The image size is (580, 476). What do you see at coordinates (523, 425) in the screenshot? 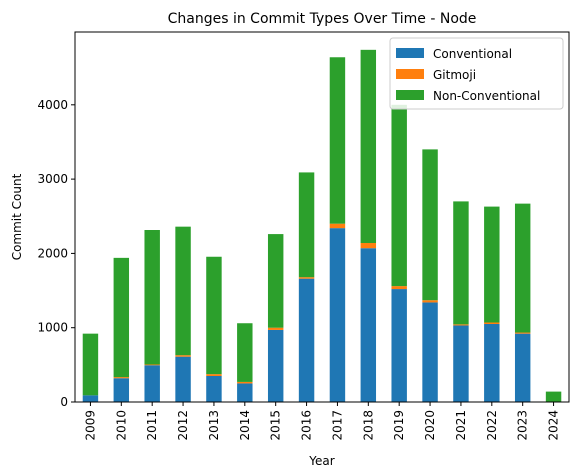
I see `x-tick-label: 2023` at bounding box center [523, 425].